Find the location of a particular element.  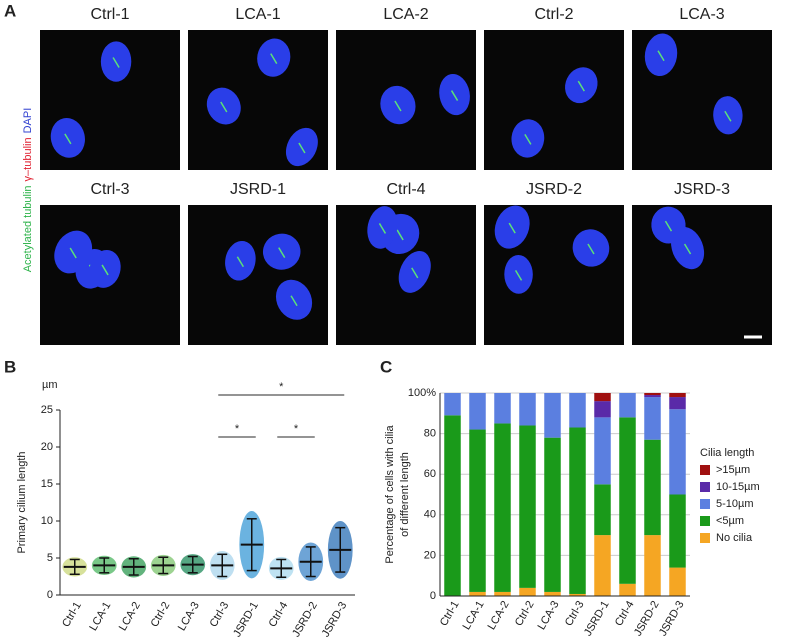

y-axis-label: Percentage of cells with cilia is located at coordinates (390, 494).